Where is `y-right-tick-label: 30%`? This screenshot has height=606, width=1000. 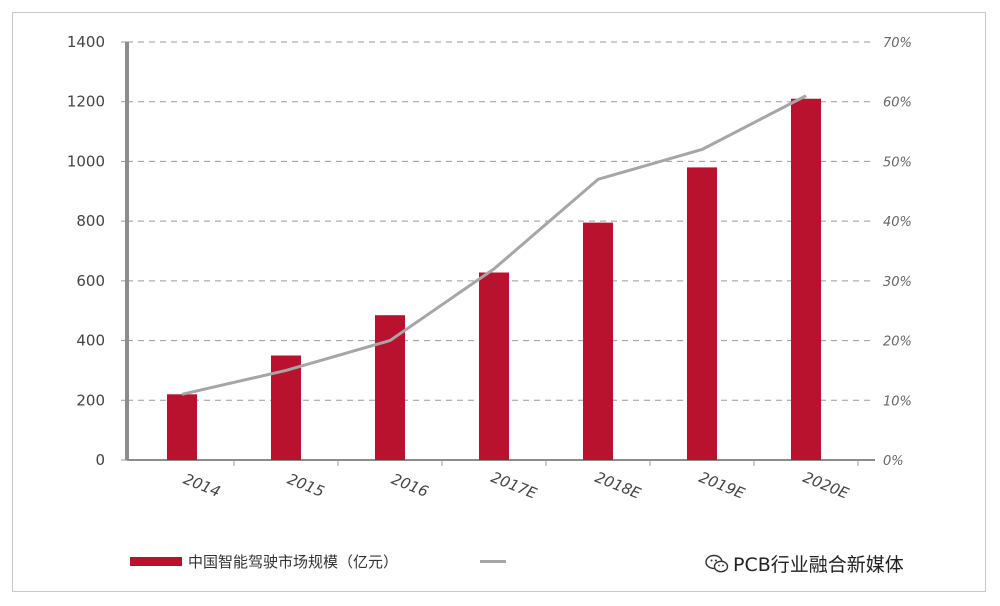 y-right-tick-label: 30% is located at coordinates (897, 282).